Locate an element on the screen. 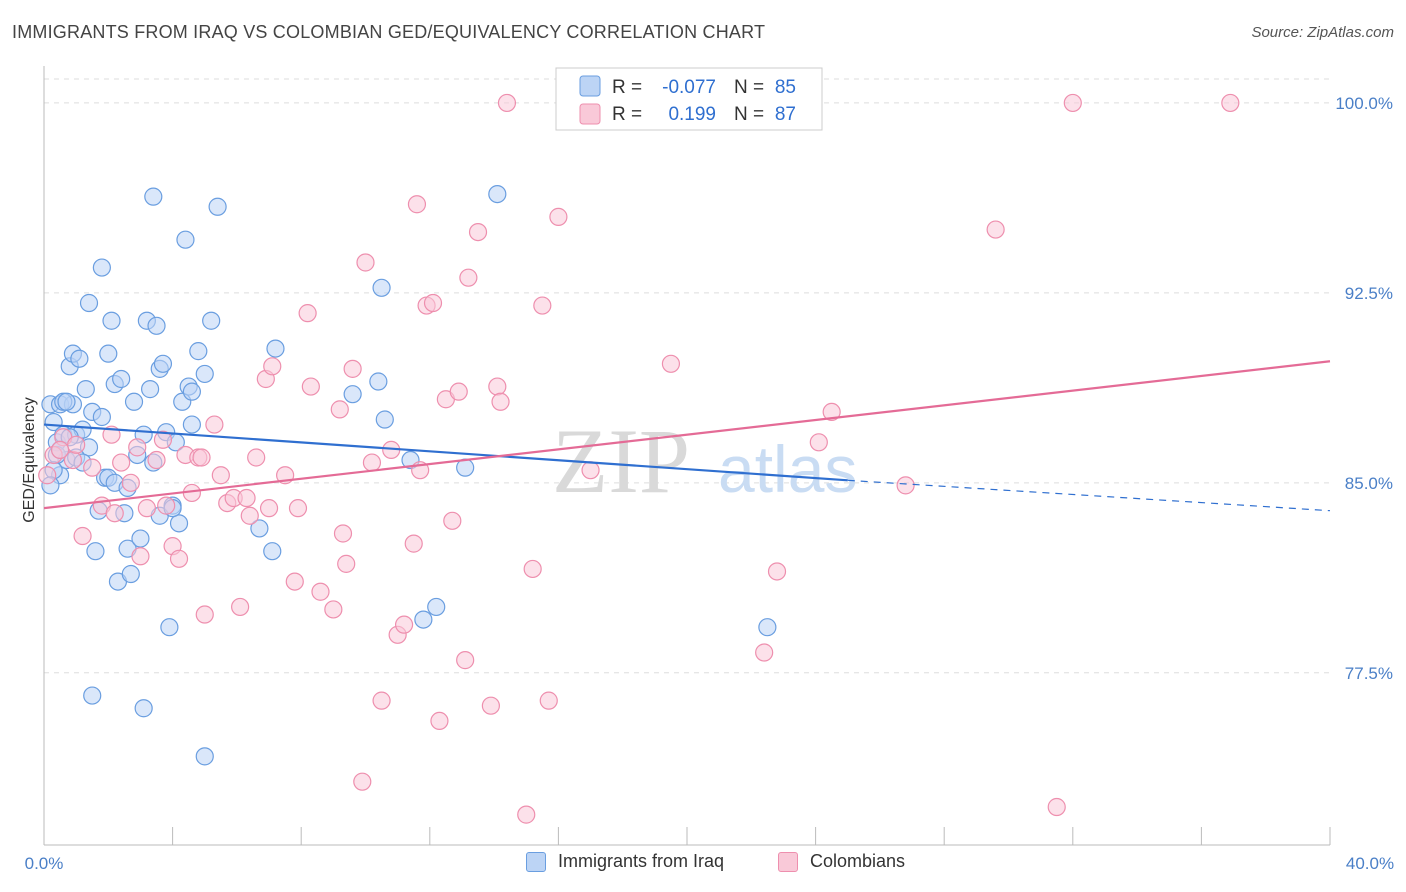  bottom-legend-item-colombians: Colombians is located at coordinates (841, 861).